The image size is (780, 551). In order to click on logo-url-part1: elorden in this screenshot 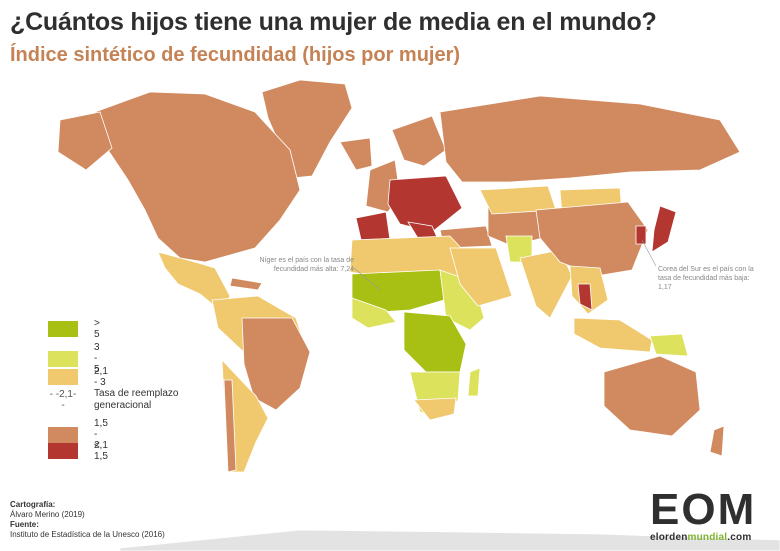, I will do `click(669, 537)`.